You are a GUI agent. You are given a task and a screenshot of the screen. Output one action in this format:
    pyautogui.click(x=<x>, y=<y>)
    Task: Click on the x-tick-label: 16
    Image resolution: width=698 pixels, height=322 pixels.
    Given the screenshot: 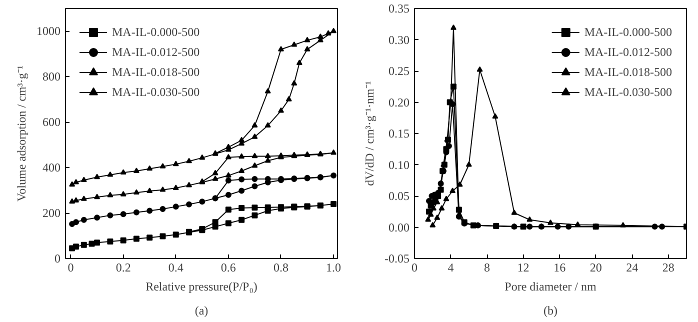 What is the action you would take?
    pyautogui.click(x=560, y=267)
    